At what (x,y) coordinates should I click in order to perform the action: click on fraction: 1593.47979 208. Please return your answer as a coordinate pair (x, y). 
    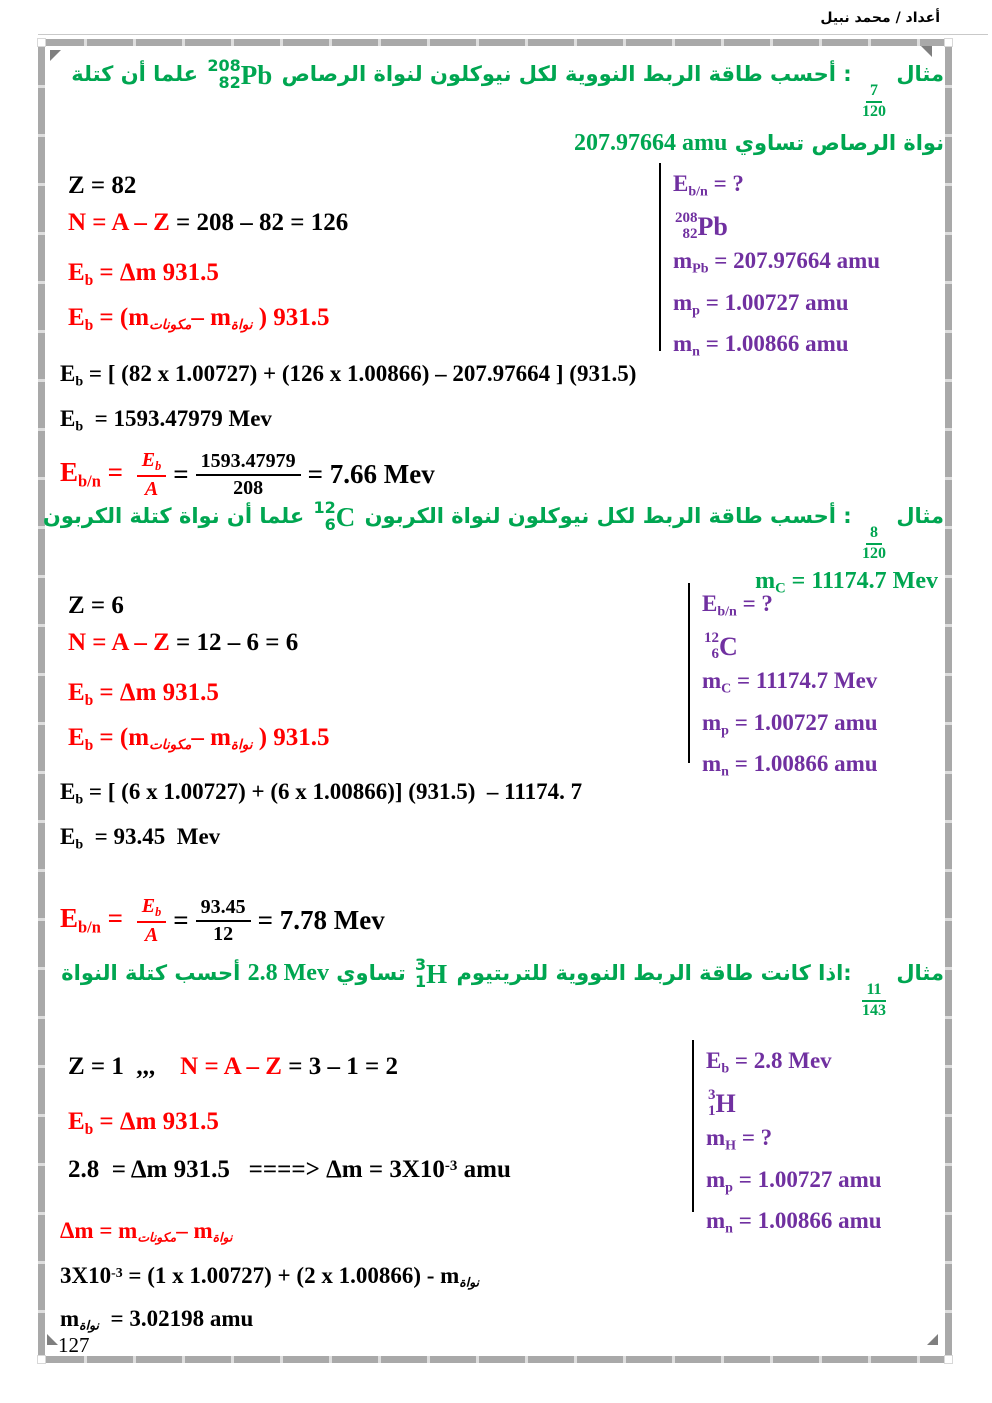
    Looking at the image, I should click on (248, 474).